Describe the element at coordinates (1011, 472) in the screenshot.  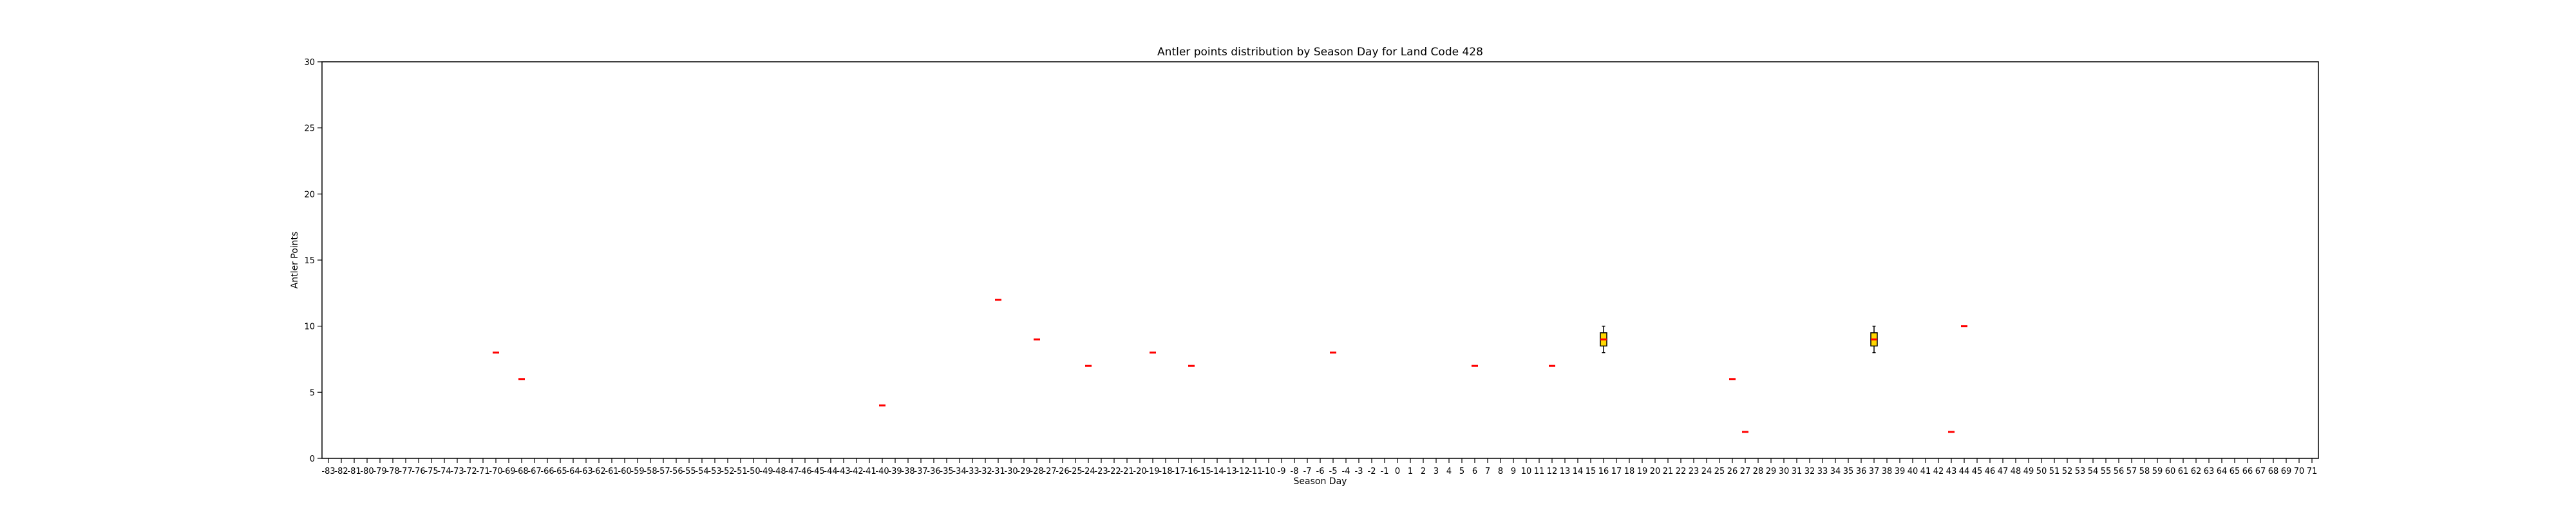
I see `x-tick-label: -30` at that location.